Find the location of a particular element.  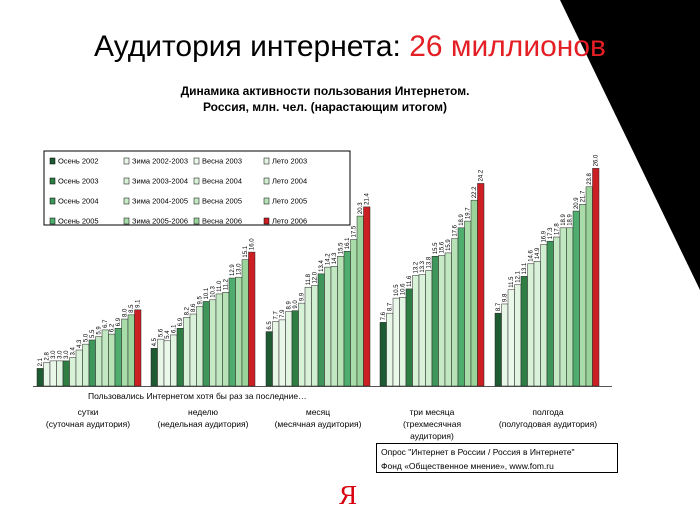

source-line2: Фонд «Общественное мнение», www.fom.ru is located at coordinates (467, 466).